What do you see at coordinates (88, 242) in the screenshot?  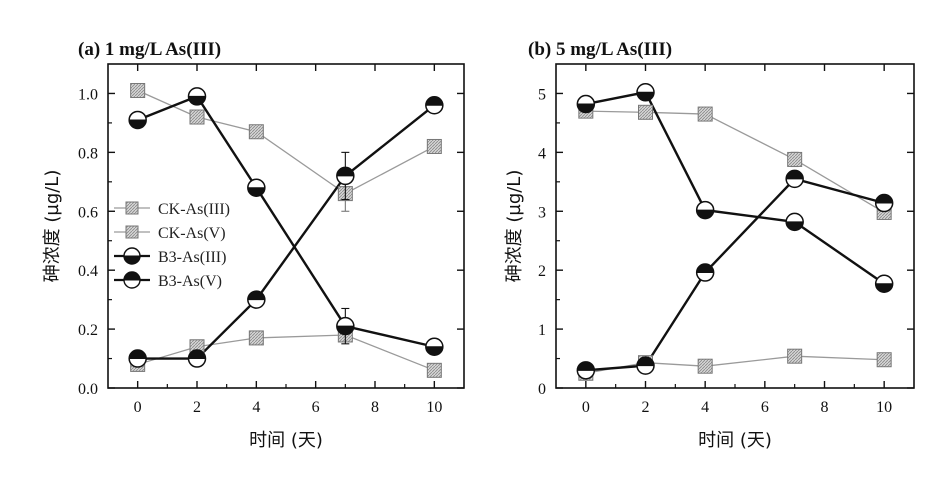 I see `y-tick-labels: 0.0 0.2 0.4 0.6 0.8 1.0` at bounding box center [88, 242].